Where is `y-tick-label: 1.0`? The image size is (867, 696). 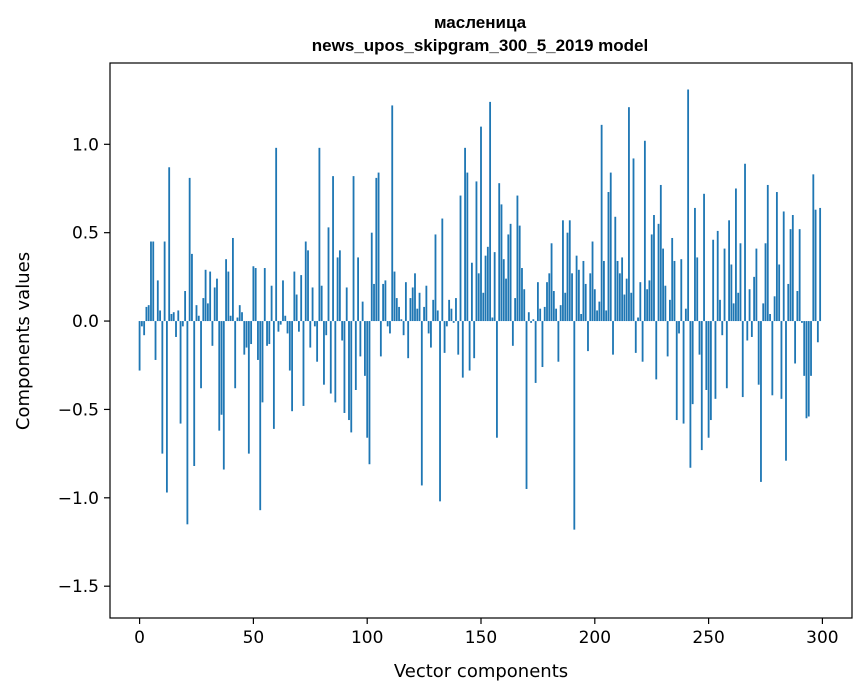 y-tick-label: 1.0 is located at coordinates (85, 145).